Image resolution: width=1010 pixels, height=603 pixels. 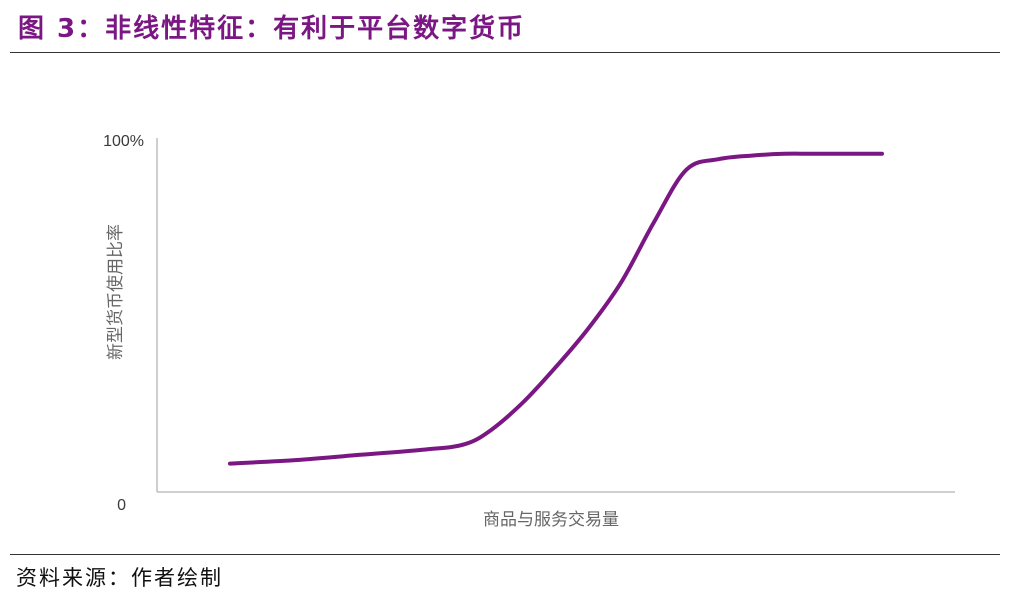 What do you see at coordinates (115, 292) in the screenshot?
I see `y-axis-label: 新型货币使用比率` at bounding box center [115, 292].